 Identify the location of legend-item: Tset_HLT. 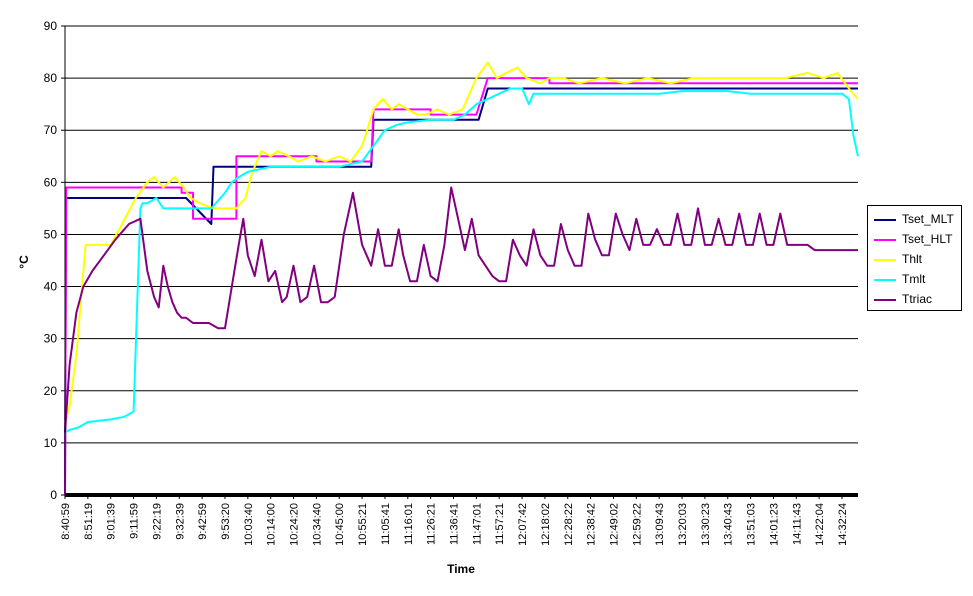
(918, 240).